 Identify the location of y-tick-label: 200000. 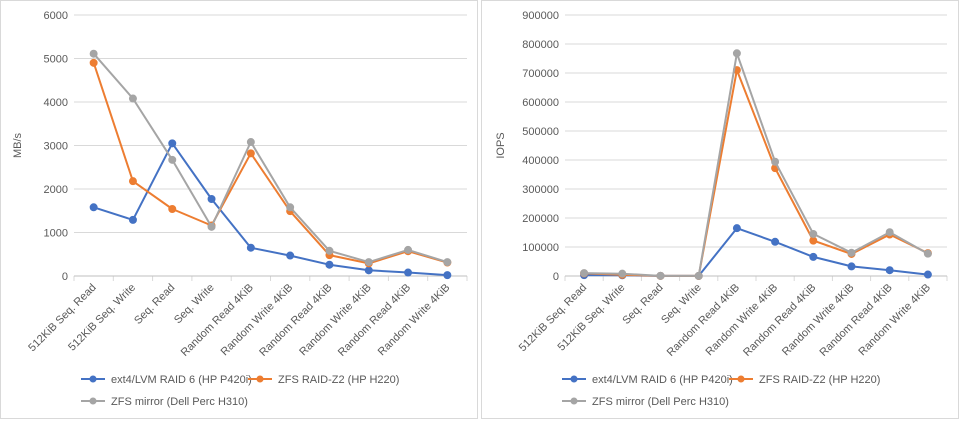
(540, 219).